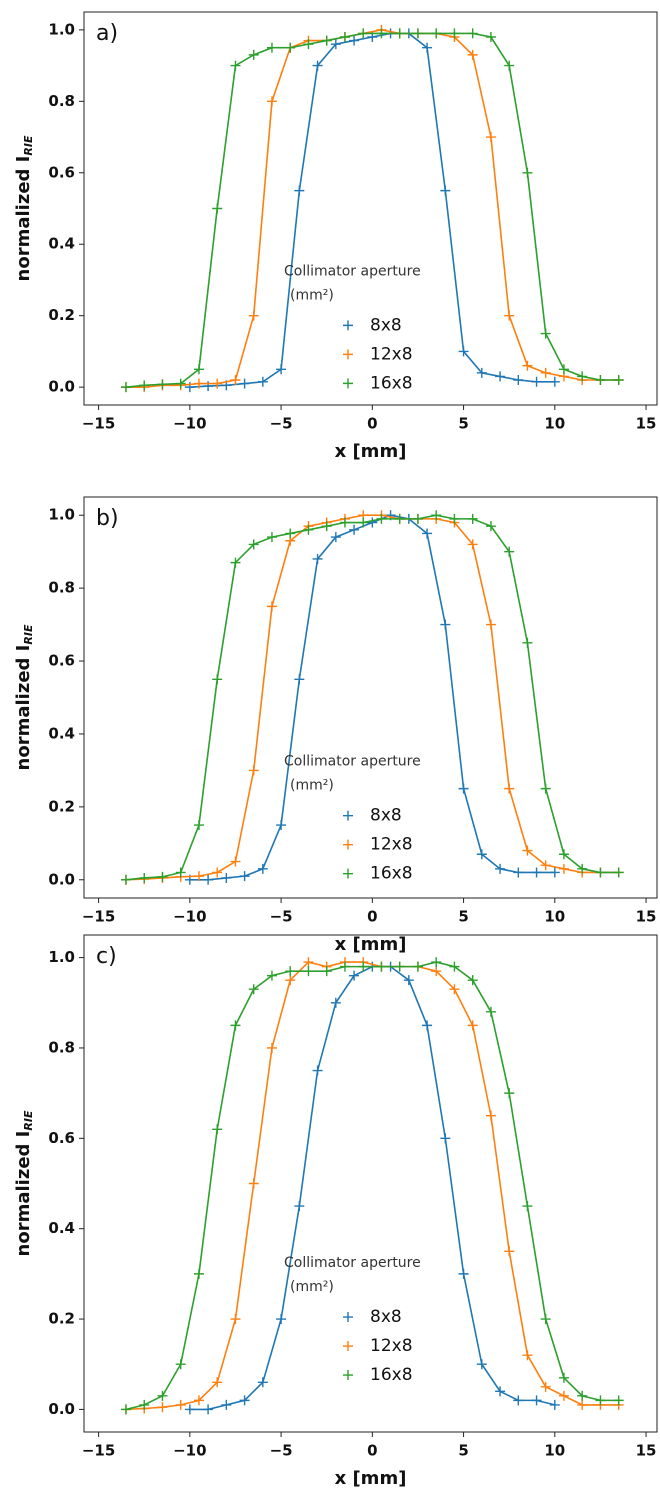  I want to click on x-tick-label: −15, so click(98, 424).